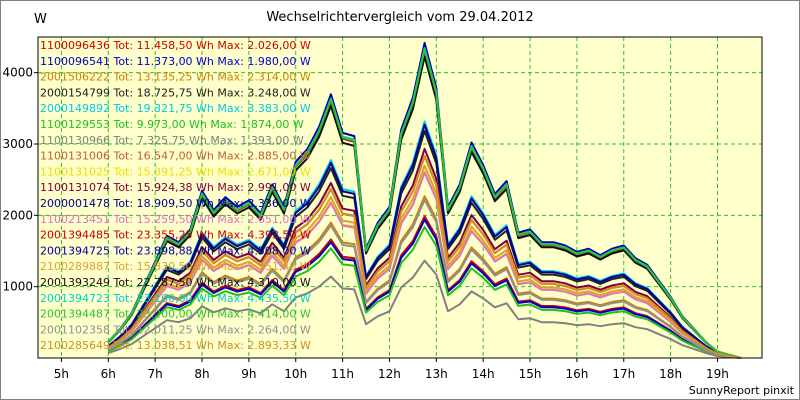 The width and height of the screenshot is (800, 400). I want to click on x-tick-label: 18h, so click(670, 374).